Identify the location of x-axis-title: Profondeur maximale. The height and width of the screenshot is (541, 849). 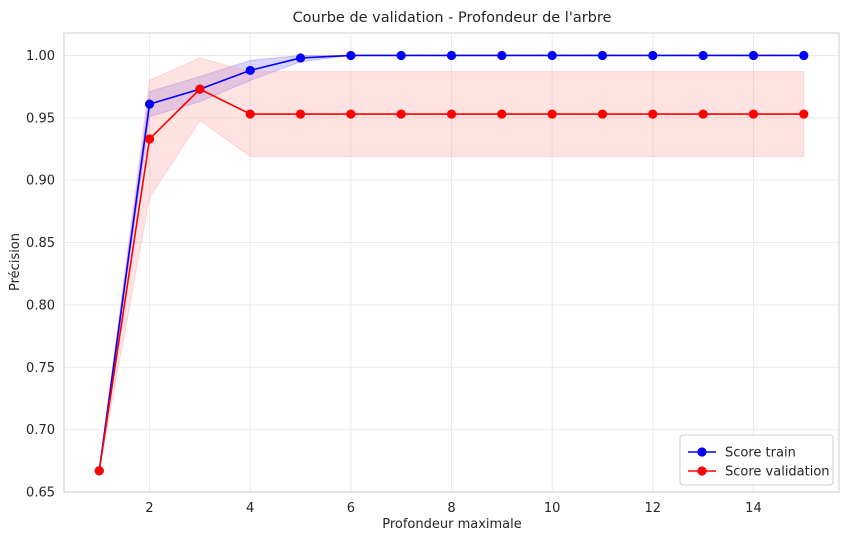
(452, 524).